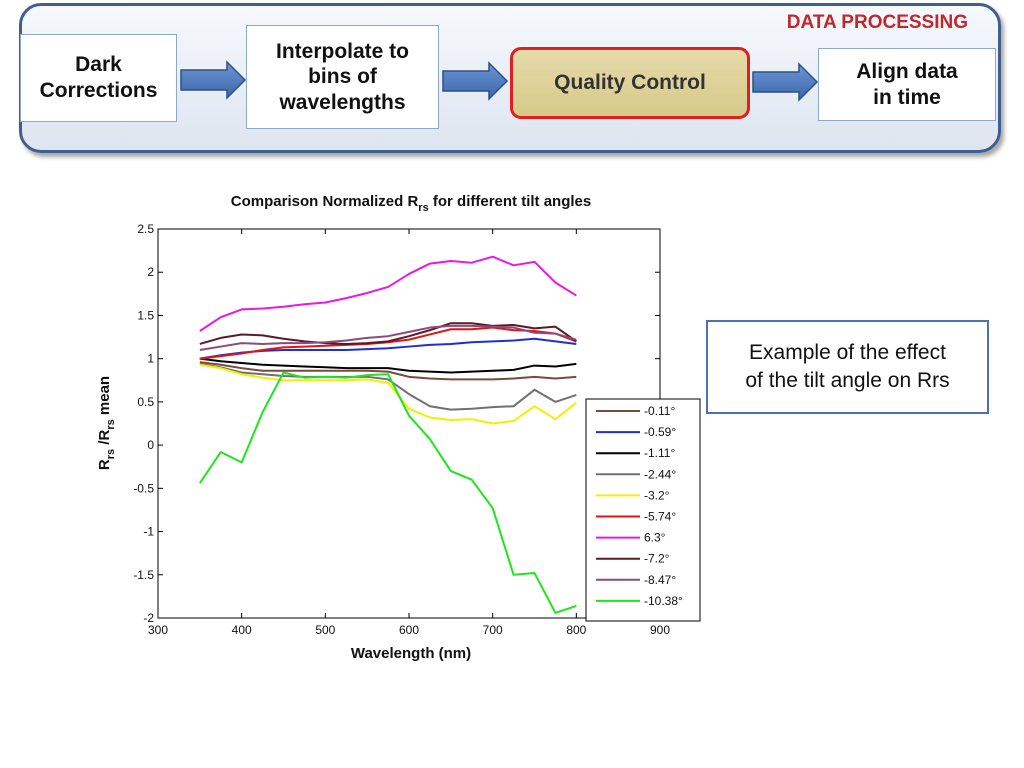  Describe the element at coordinates (411, 653) in the screenshot. I see `x-axis-label: Wavelength (nm)` at that location.